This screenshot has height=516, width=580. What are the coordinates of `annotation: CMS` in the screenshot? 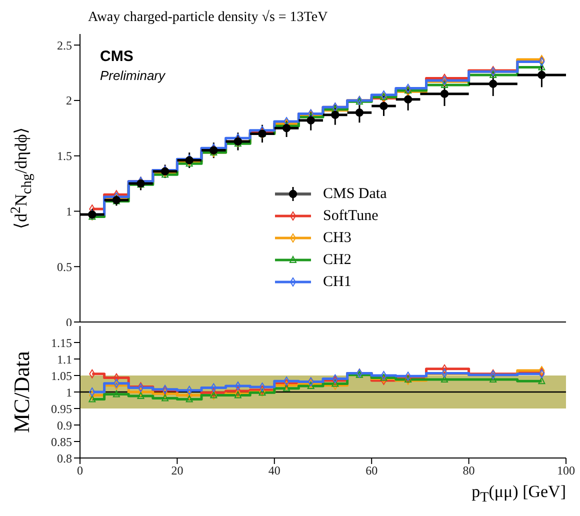 It's located at (117, 56).